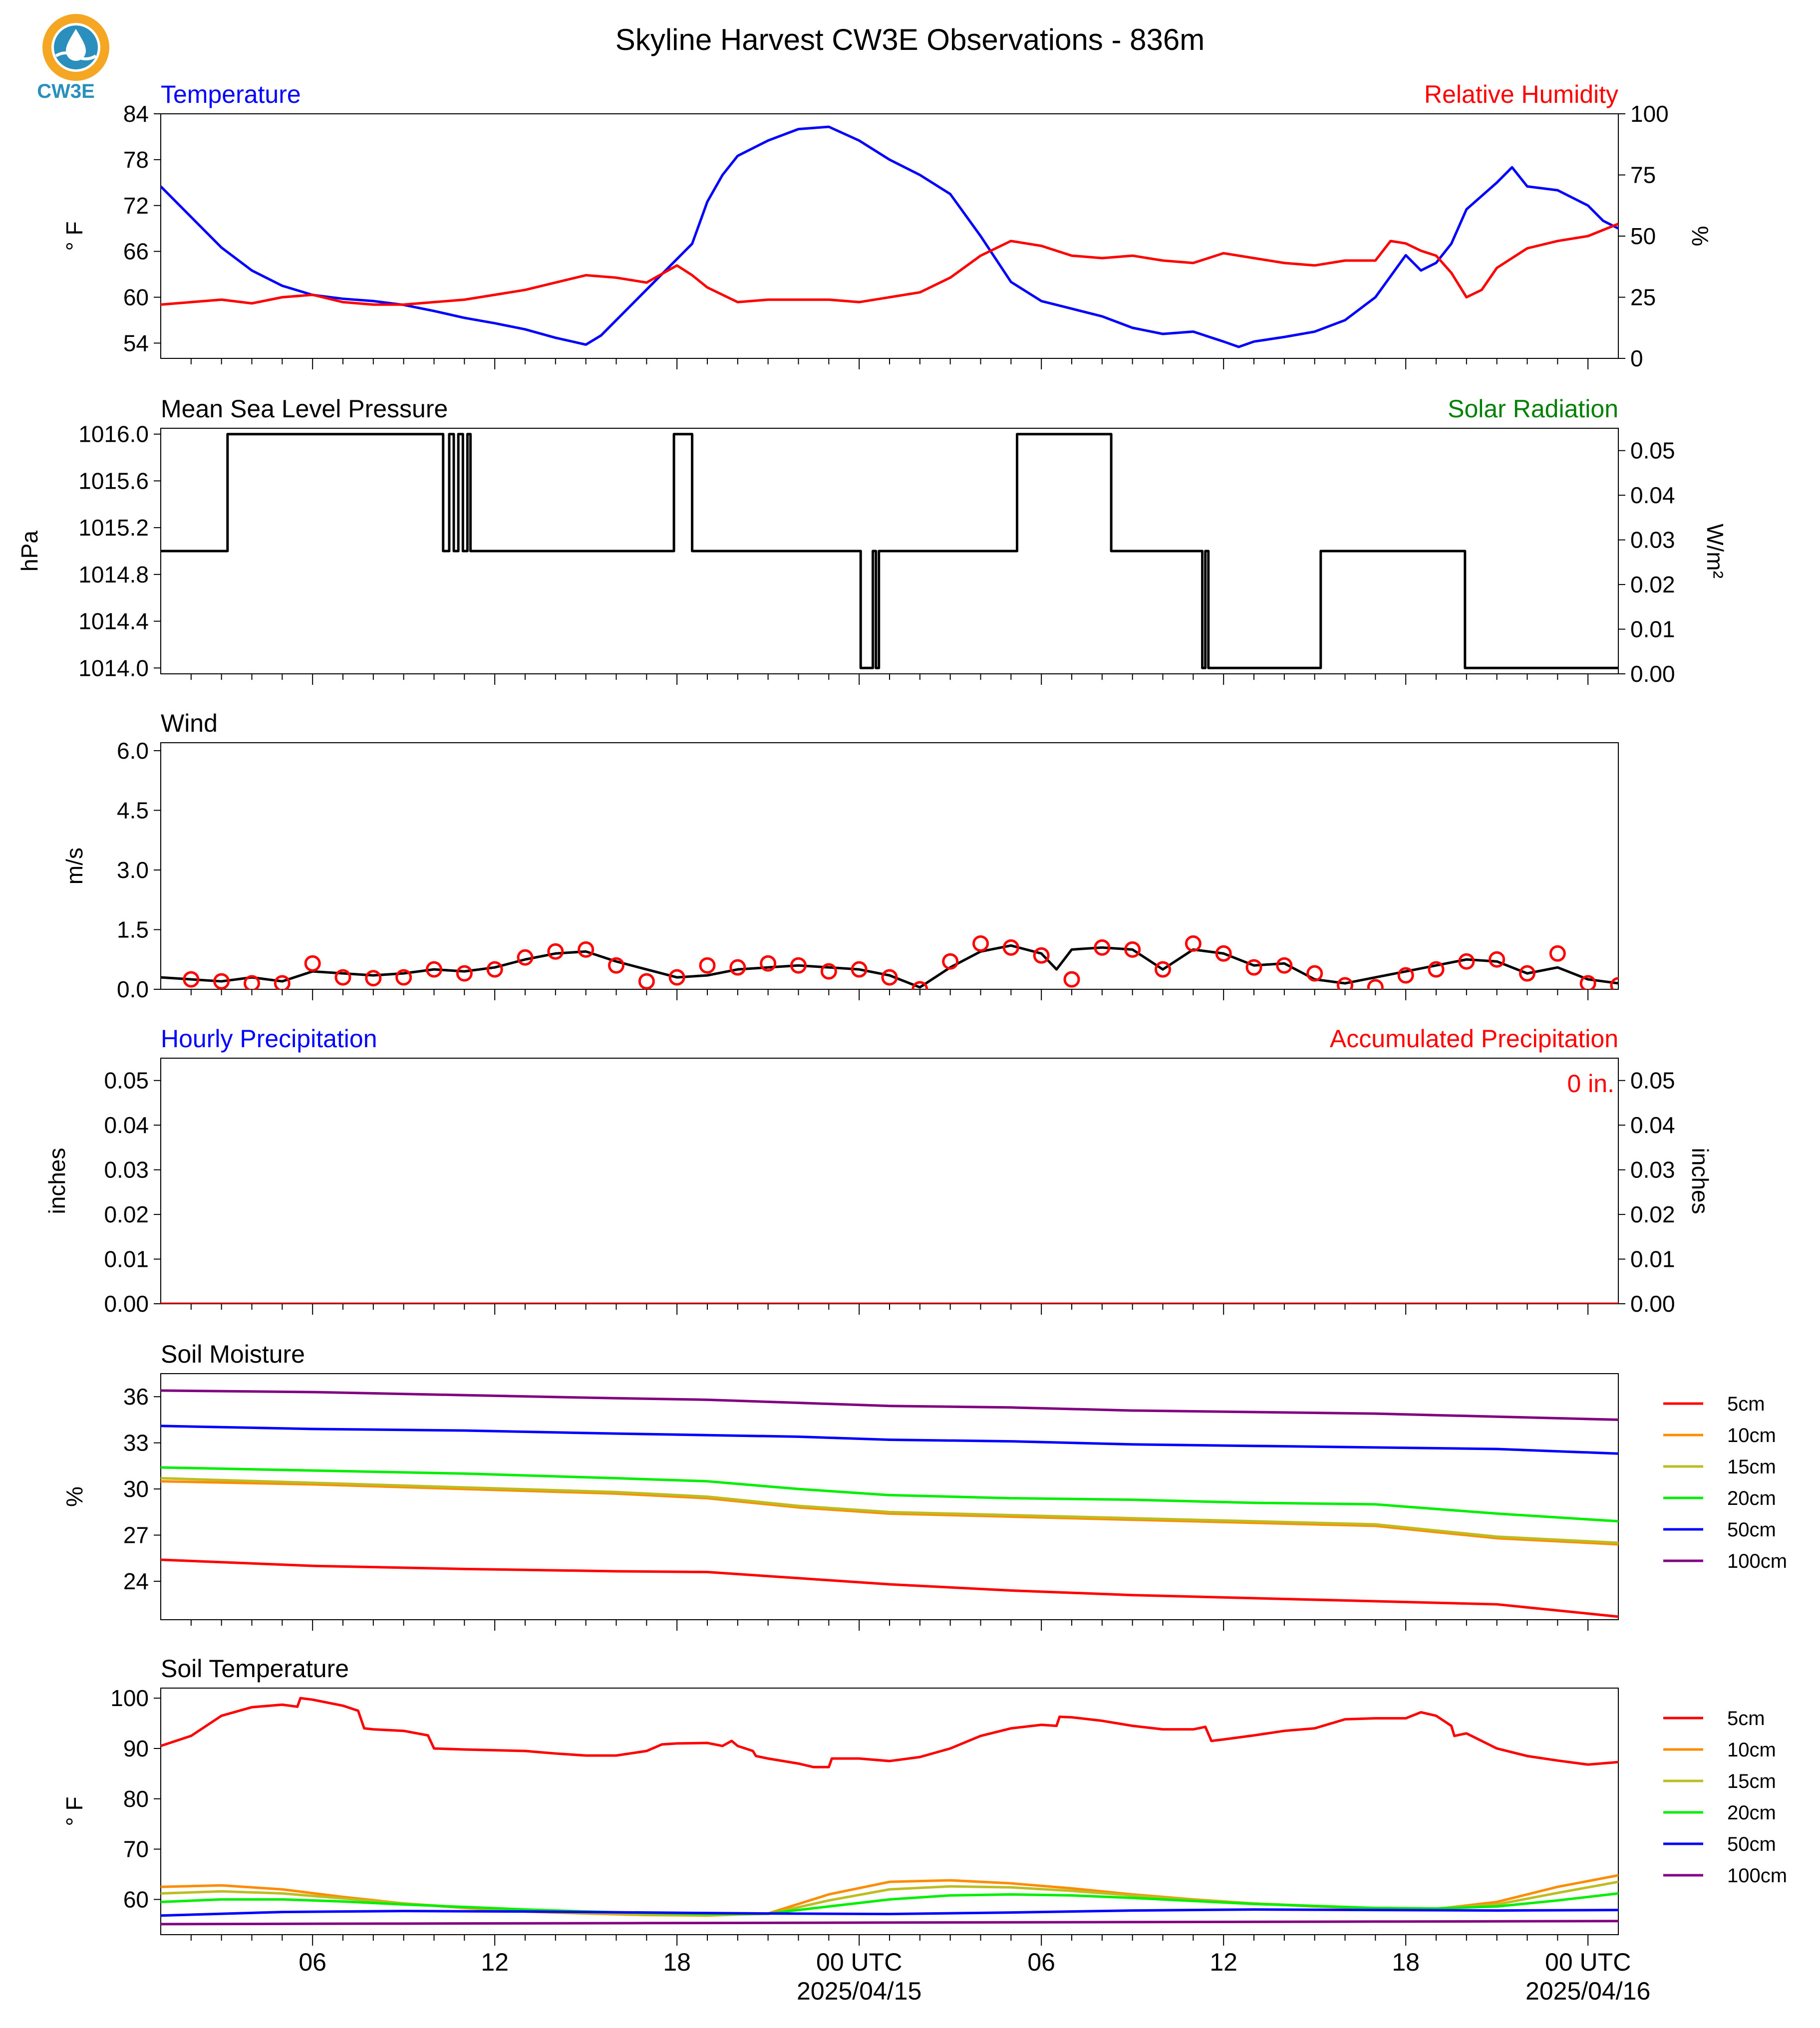 Image resolution: width=1820 pixels, height=2028 pixels. What do you see at coordinates (66, 91) in the screenshot?
I see `logo-text: CW3E` at bounding box center [66, 91].